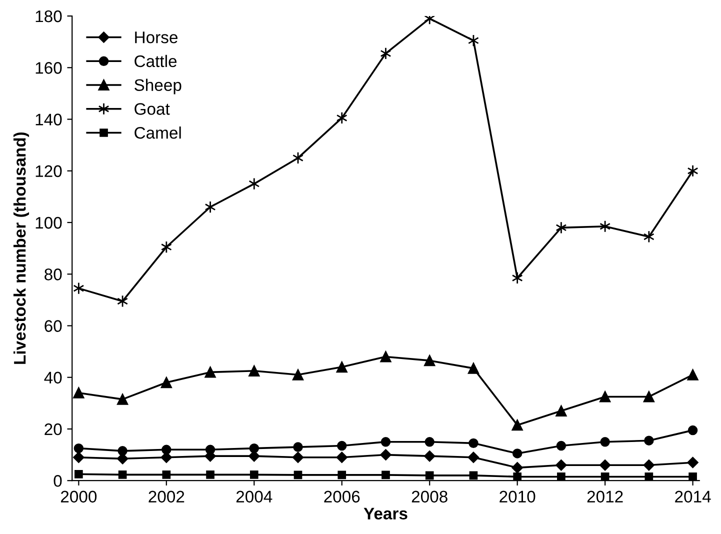 The height and width of the screenshot is (534, 721). Describe the element at coordinates (605, 496) in the screenshot. I see `x-tick-label: 2012` at that location.